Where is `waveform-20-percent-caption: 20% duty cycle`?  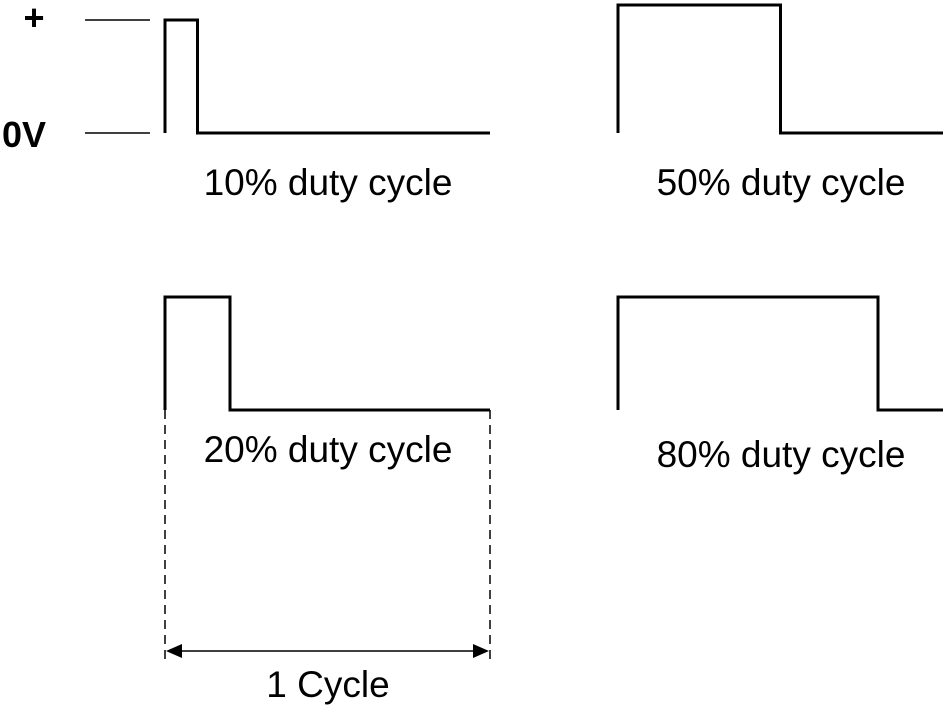 waveform-20-percent-caption: 20% duty cycle is located at coordinates (328, 449).